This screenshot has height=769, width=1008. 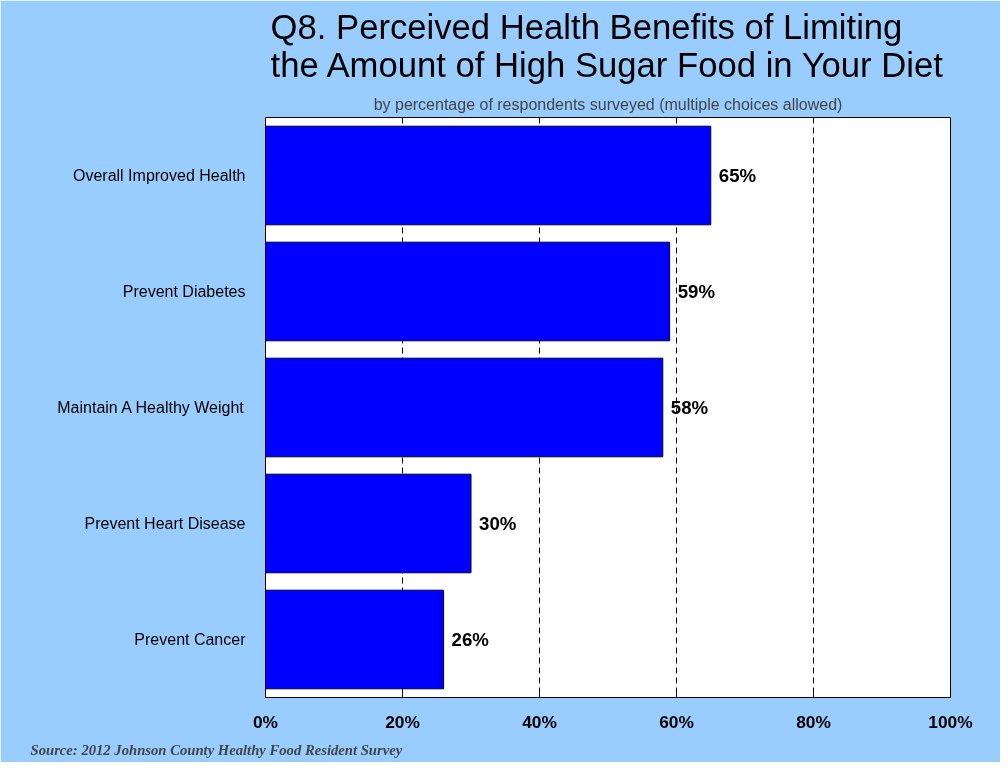 What do you see at coordinates (607, 45) in the screenshot?
I see `chart-title: Q8. Perceived Health Benefits of Limiting the Amount of High Sugar Food in Your Diet` at bounding box center [607, 45].